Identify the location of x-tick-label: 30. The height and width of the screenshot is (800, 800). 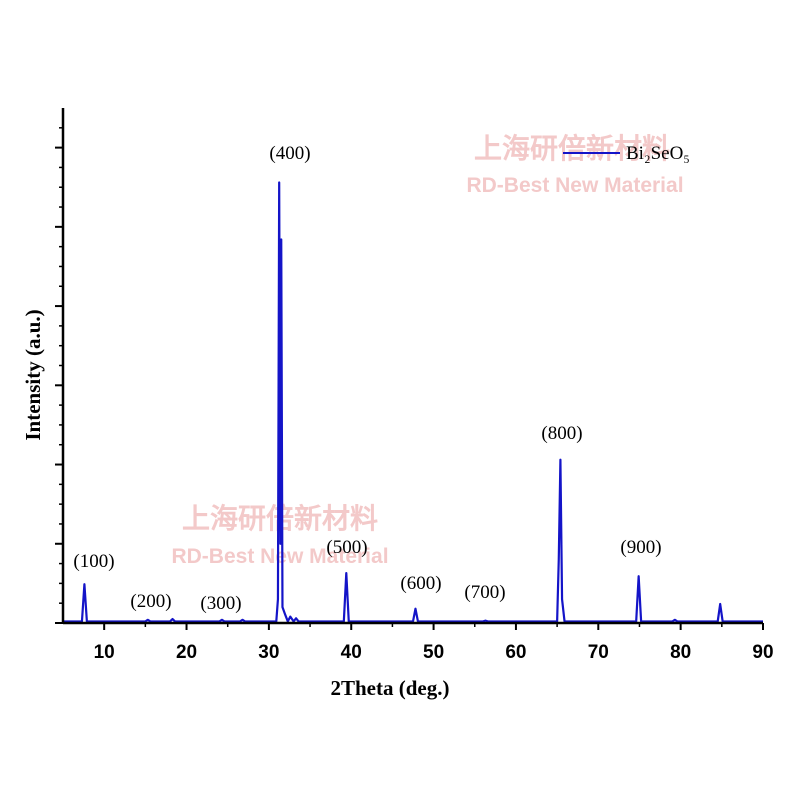
(268, 652).